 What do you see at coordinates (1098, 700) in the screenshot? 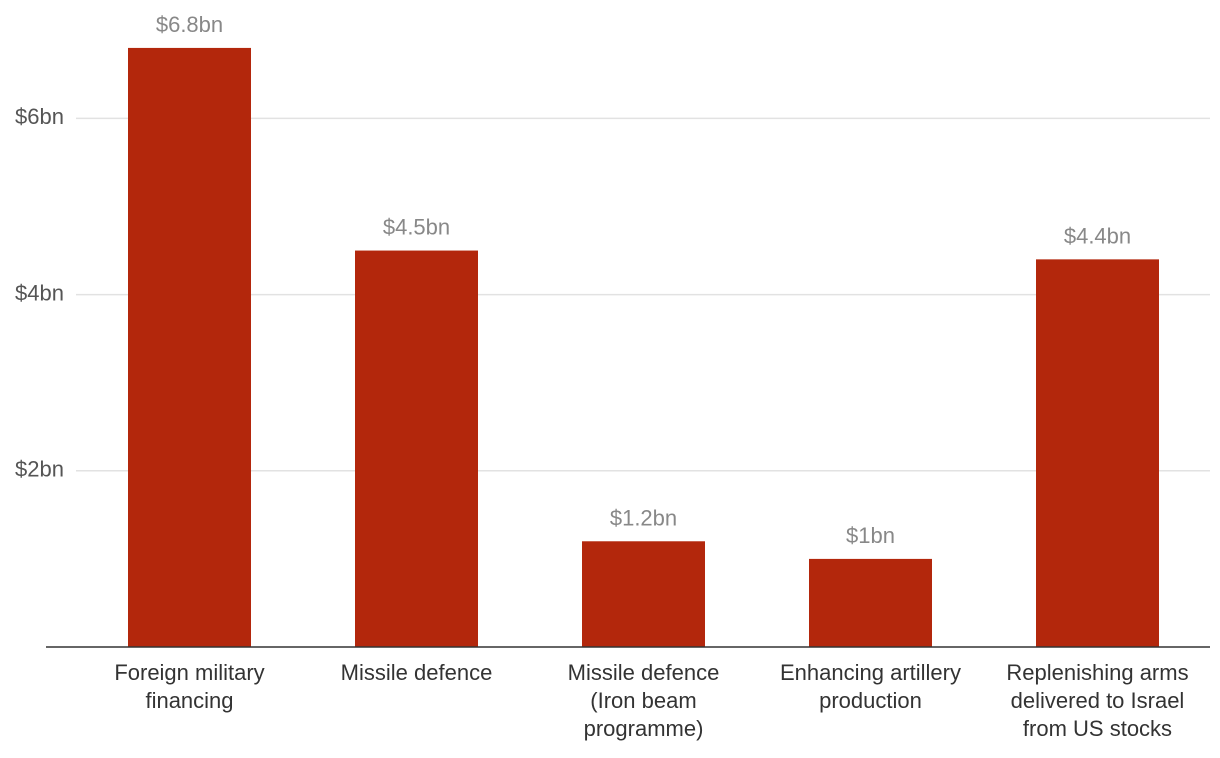
I see `category-label: delivered to Israel` at bounding box center [1098, 700].